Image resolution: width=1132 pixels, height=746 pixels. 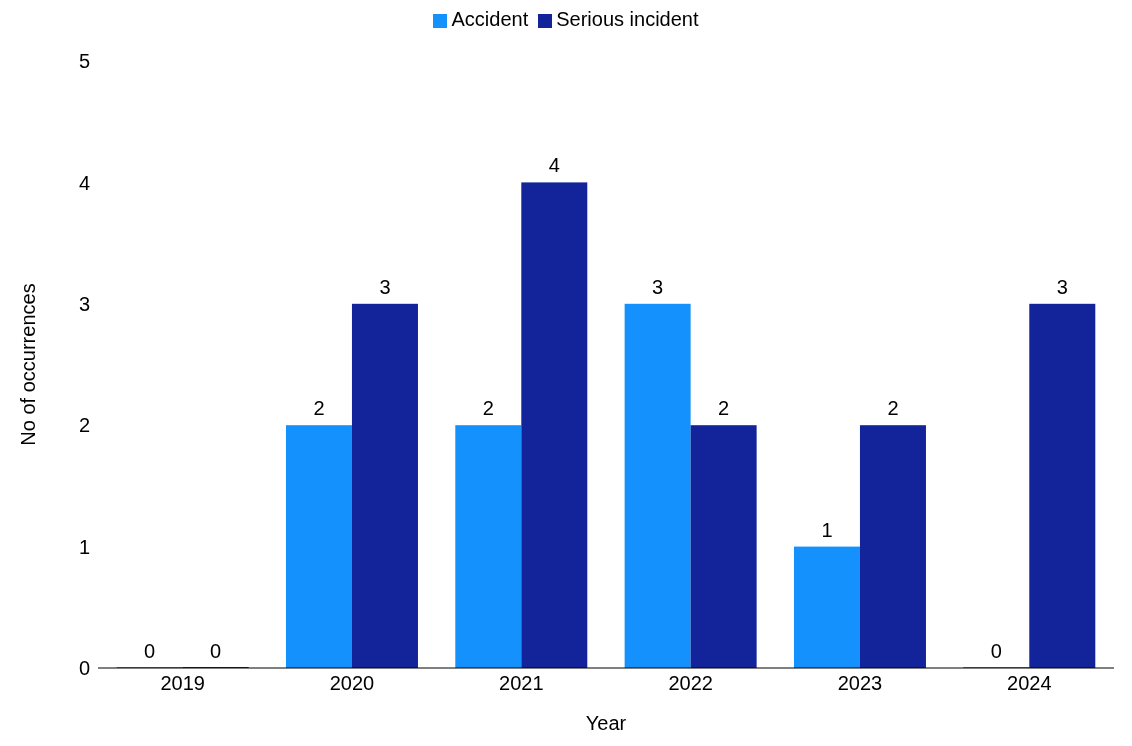 What do you see at coordinates (521, 683) in the screenshot?
I see `x-tick-label: 2021` at bounding box center [521, 683].